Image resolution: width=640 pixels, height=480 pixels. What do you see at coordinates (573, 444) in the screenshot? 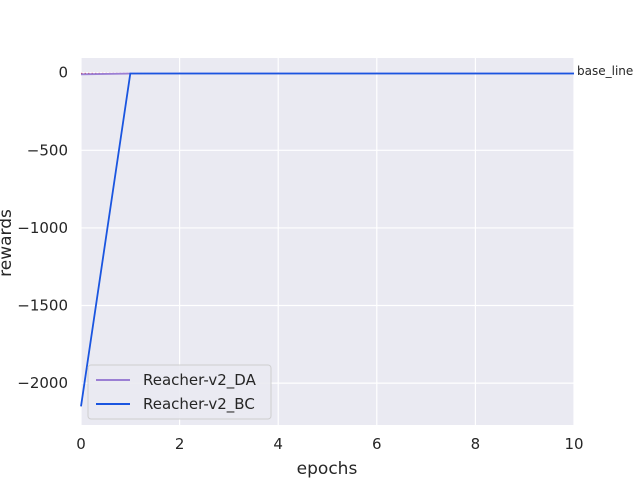
I see `x-tick-label: 10` at bounding box center [573, 444].